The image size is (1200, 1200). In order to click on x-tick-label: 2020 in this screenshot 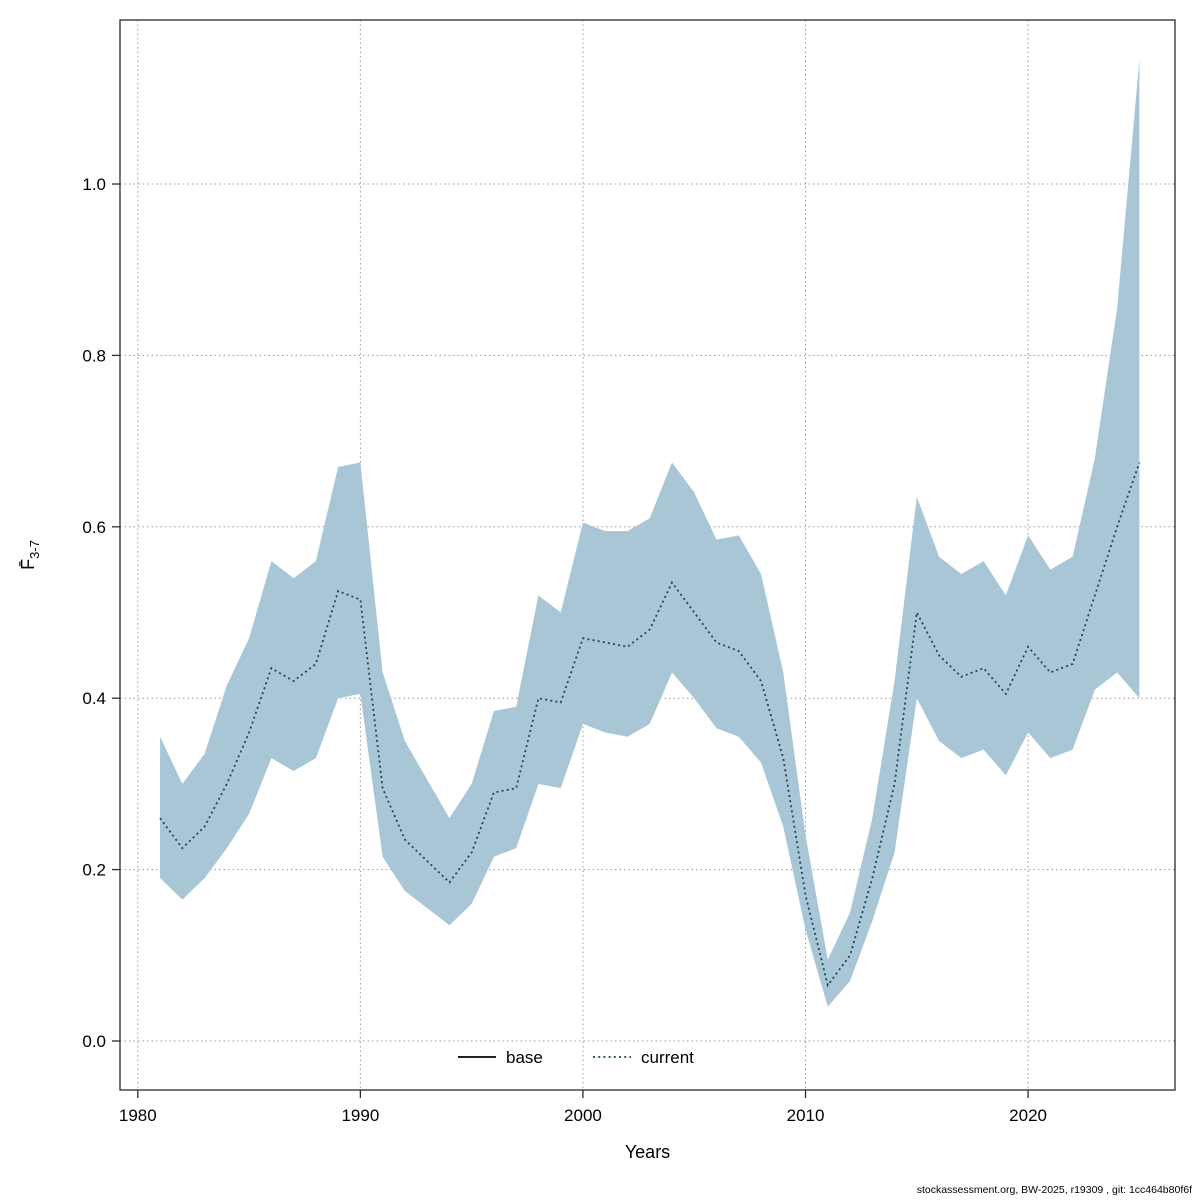, I will do `click(1028, 1115)`.